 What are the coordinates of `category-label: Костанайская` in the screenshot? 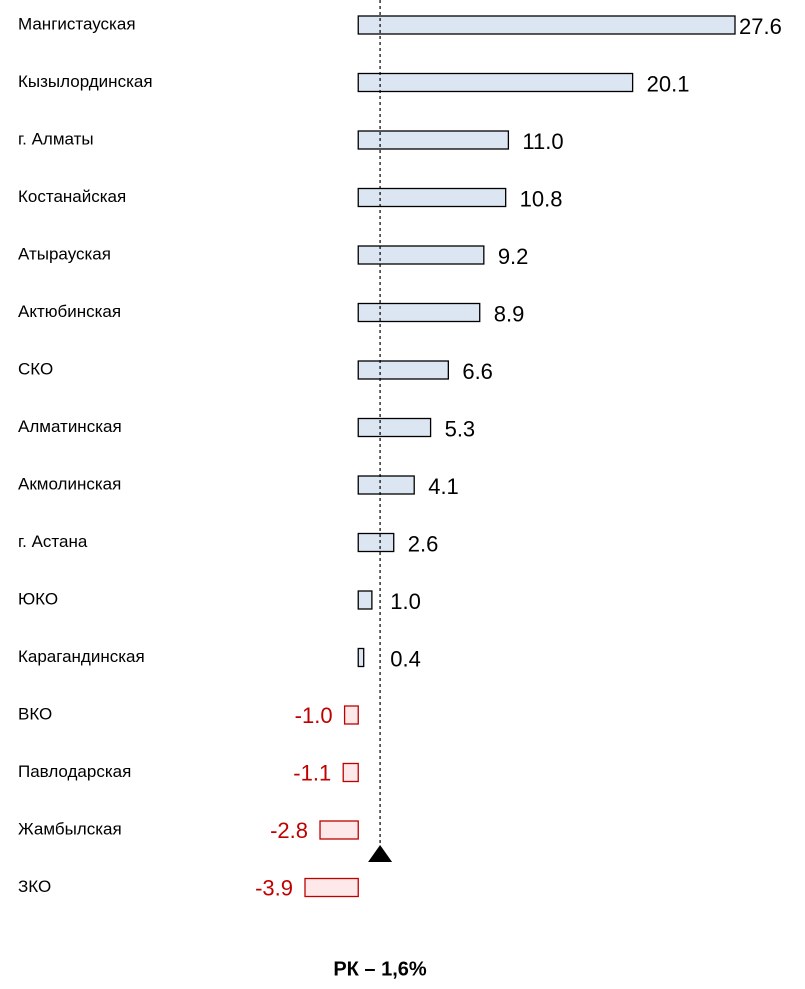 It's located at (72, 196).